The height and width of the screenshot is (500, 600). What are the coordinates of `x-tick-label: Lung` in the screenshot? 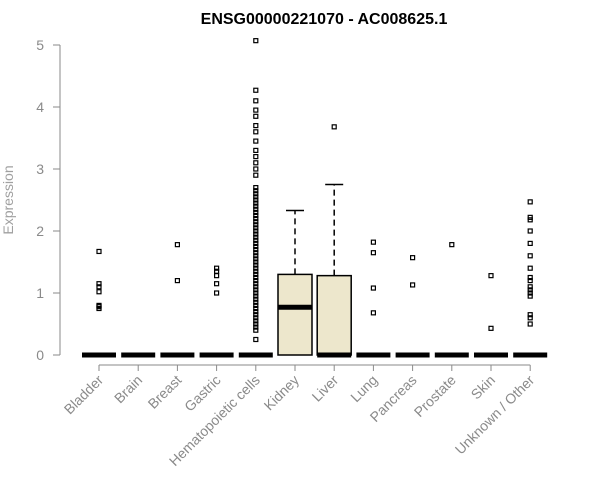 It's located at (363, 388).